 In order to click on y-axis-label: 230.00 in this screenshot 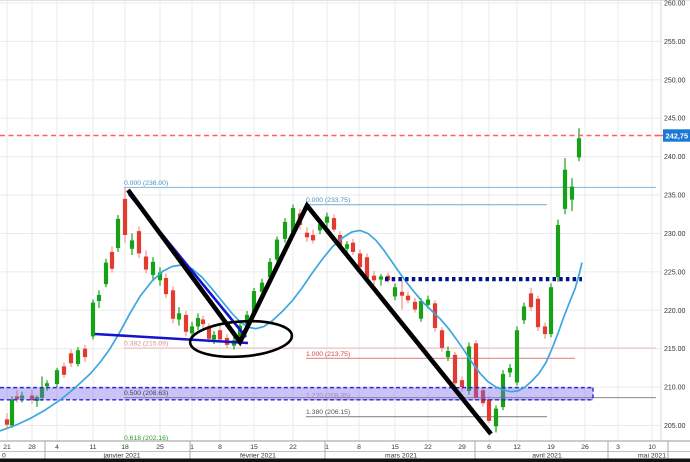, I will do `click(675, 234)`.